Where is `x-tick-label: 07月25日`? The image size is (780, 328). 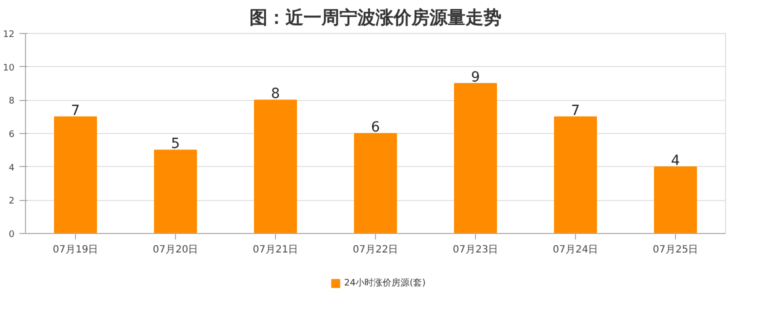 x-tick-label: 07月25日 is located at coordinates (675, 250).